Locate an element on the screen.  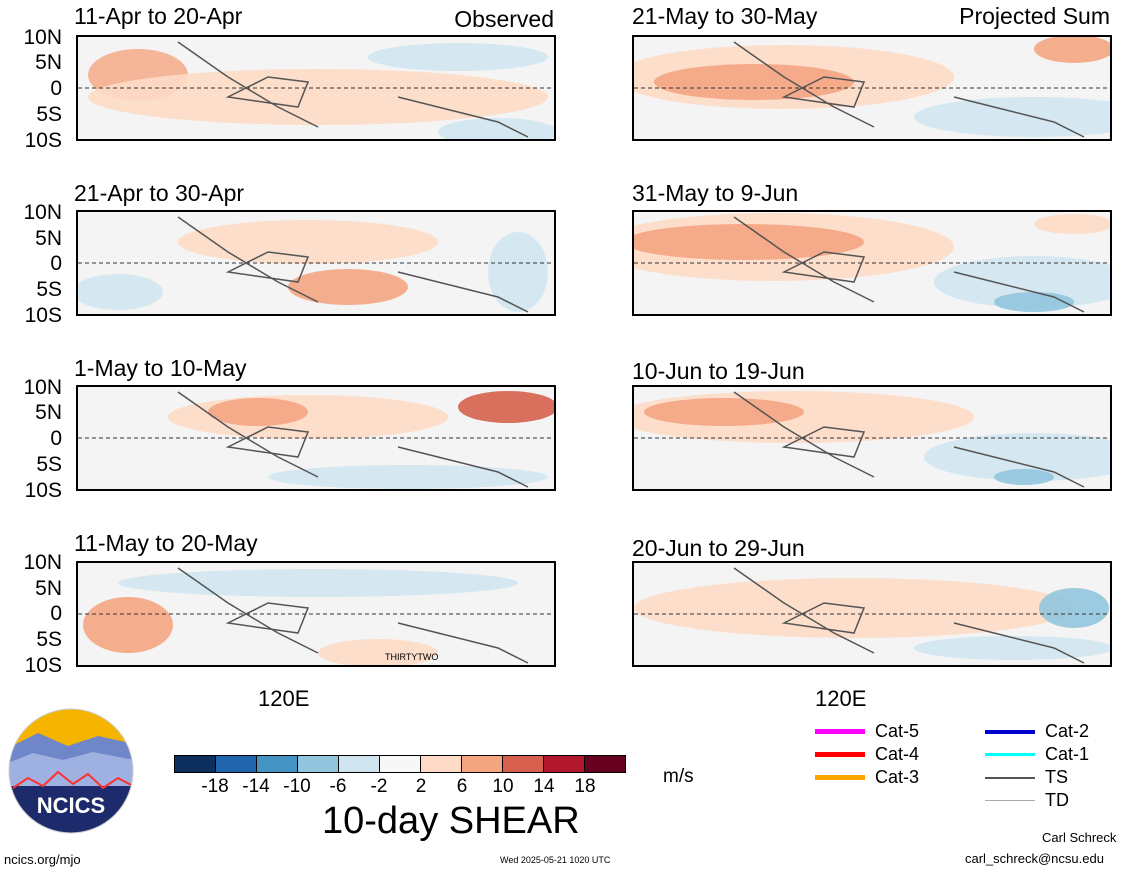
panel-title-4: 11-May to 20-May is located at coordinates (166, 543).